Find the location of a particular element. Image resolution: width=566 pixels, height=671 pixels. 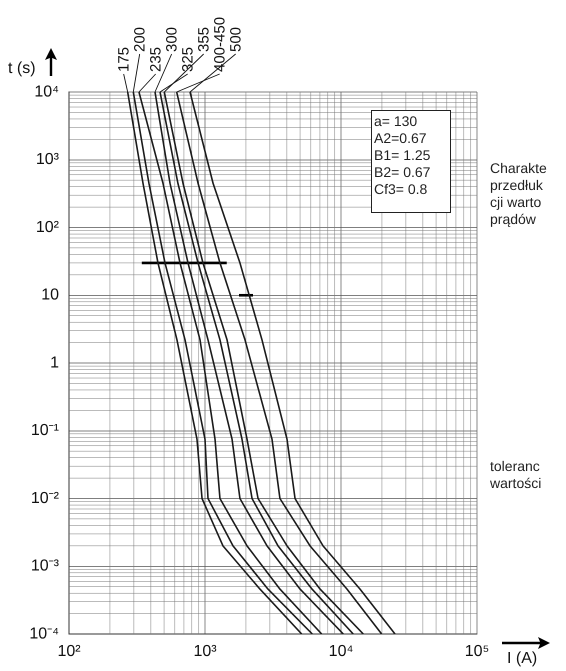

text: Charakte przedłuk cji warto prądów is located at coordinates (518, 194).